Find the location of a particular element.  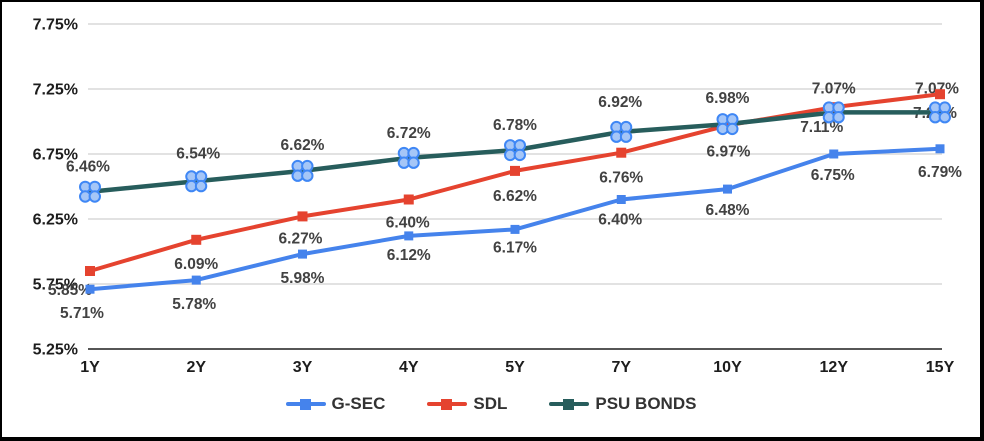

data-label-sdl: 5.85% is located at coordinates (70, 290).